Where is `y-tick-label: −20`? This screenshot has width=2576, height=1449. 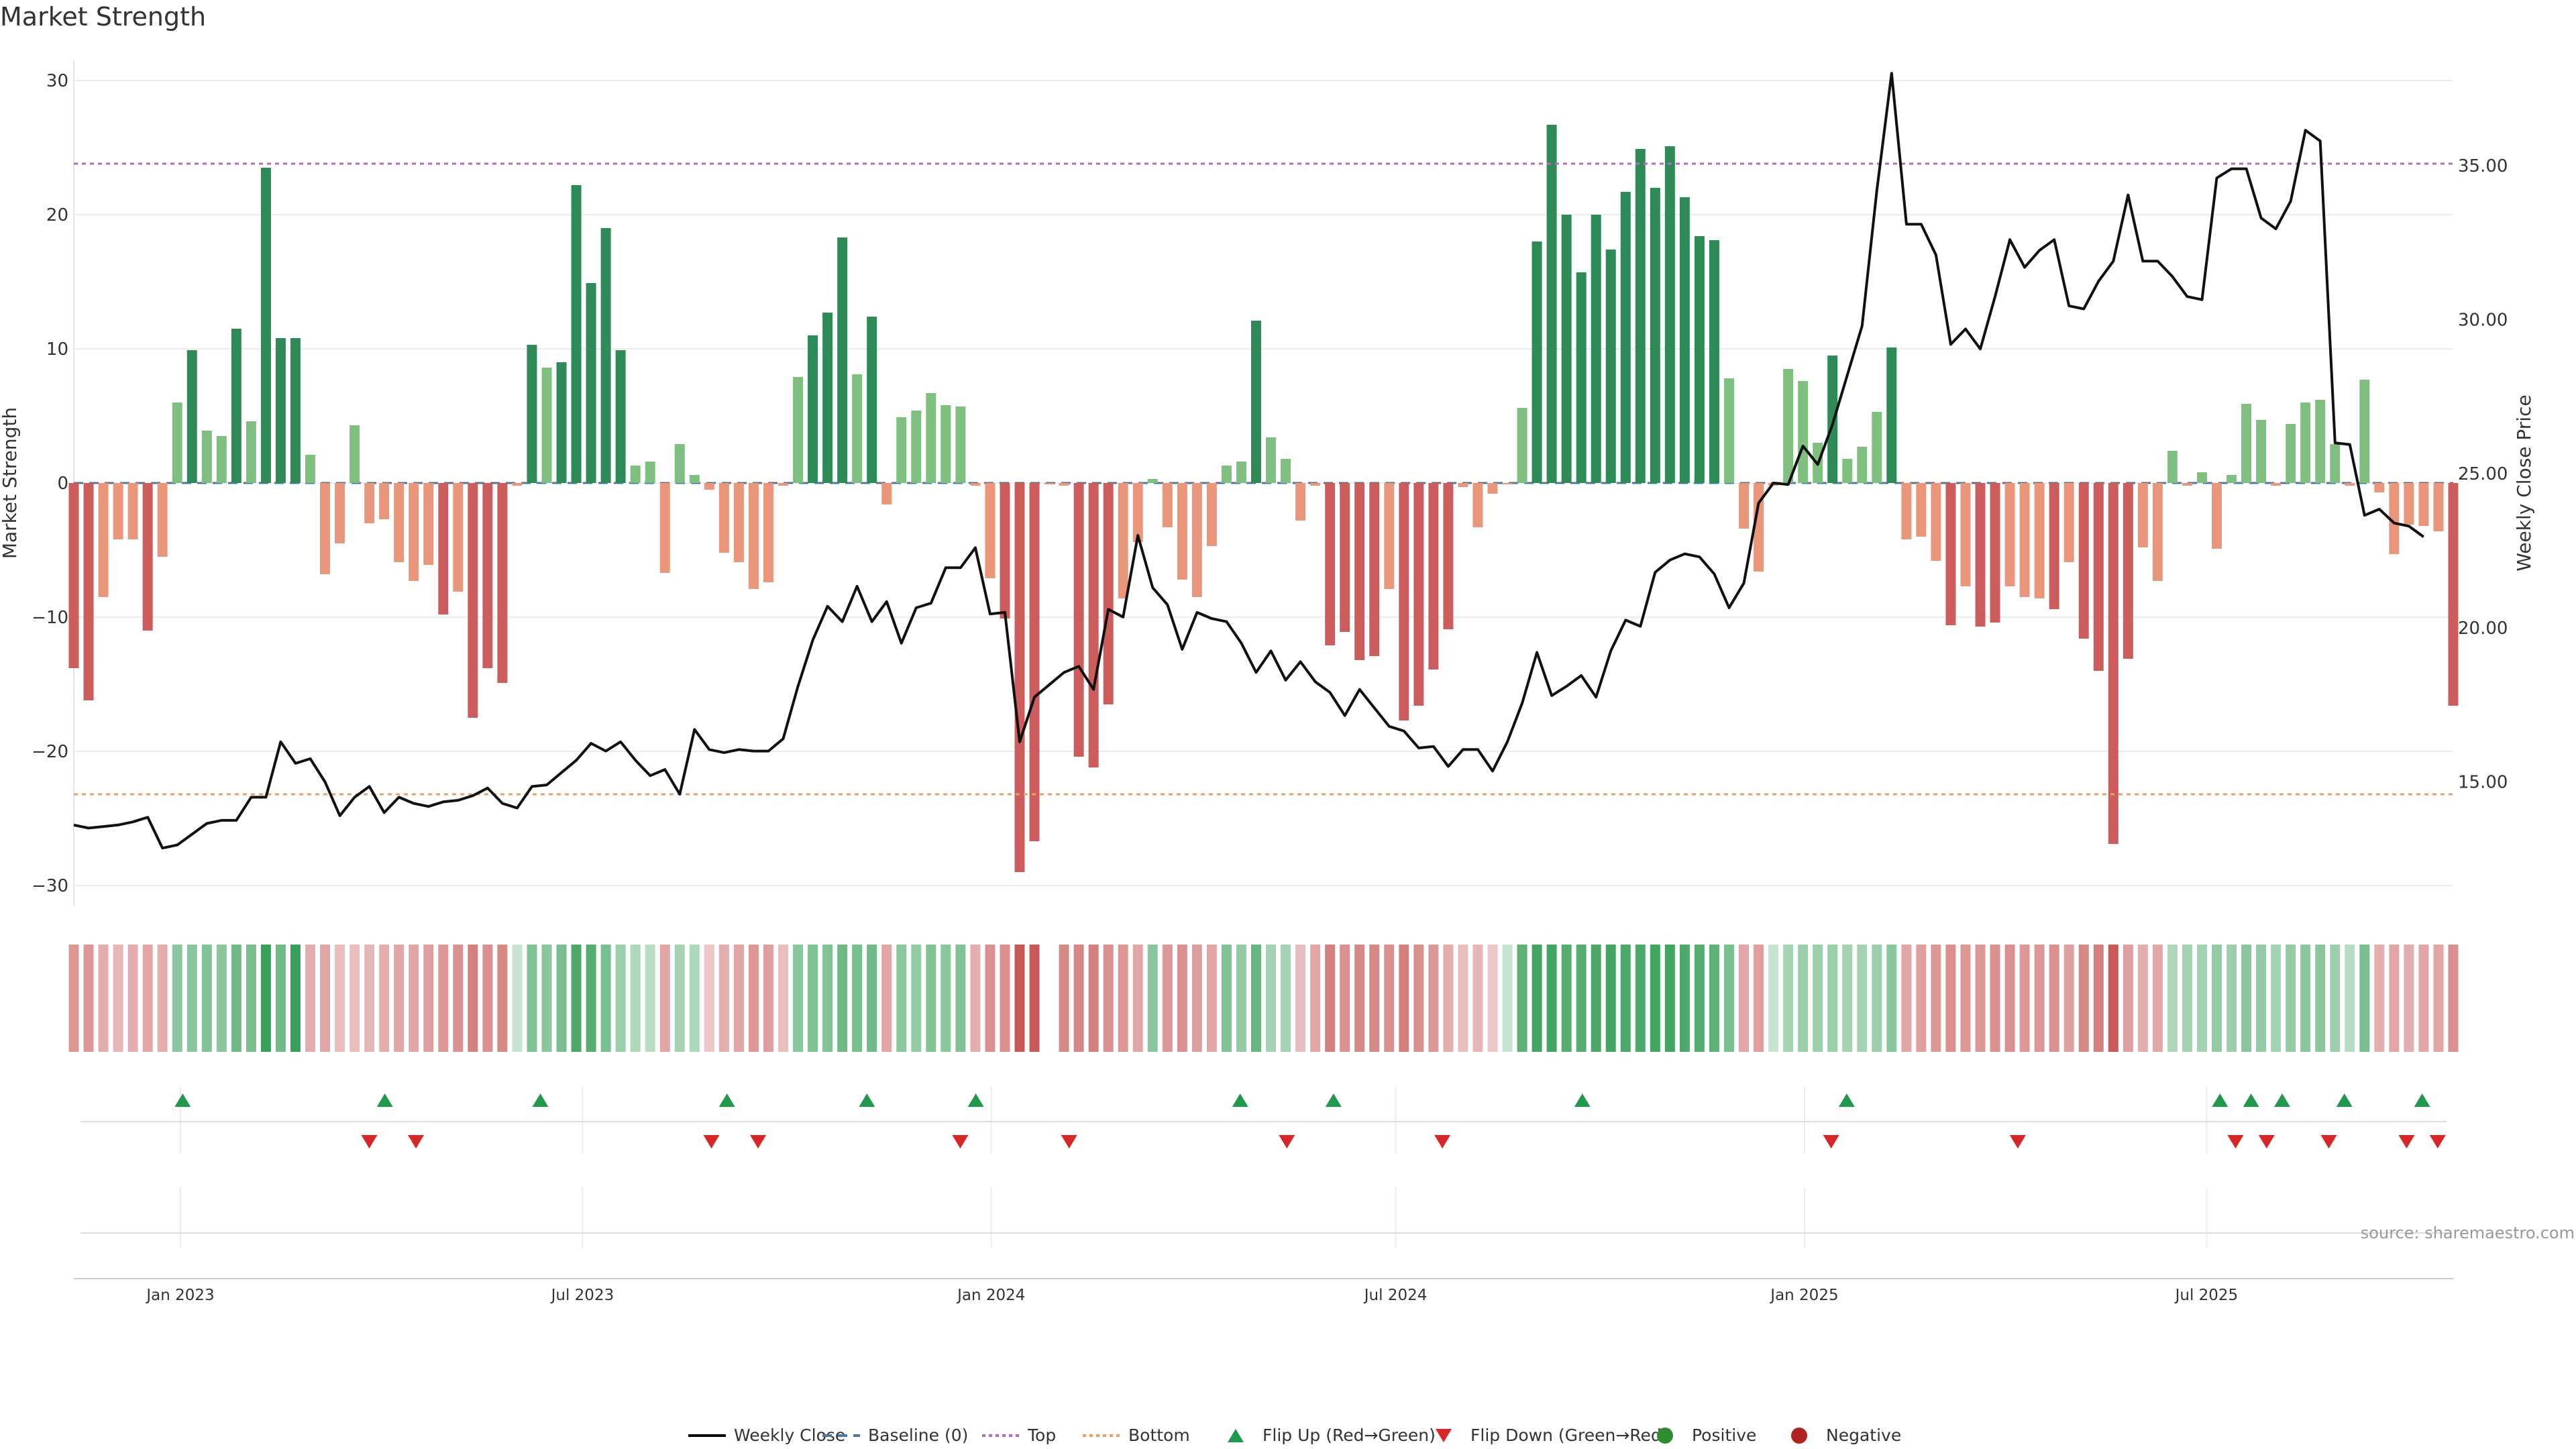
y-tick-label: −20 is located at coordinates (50, 752).